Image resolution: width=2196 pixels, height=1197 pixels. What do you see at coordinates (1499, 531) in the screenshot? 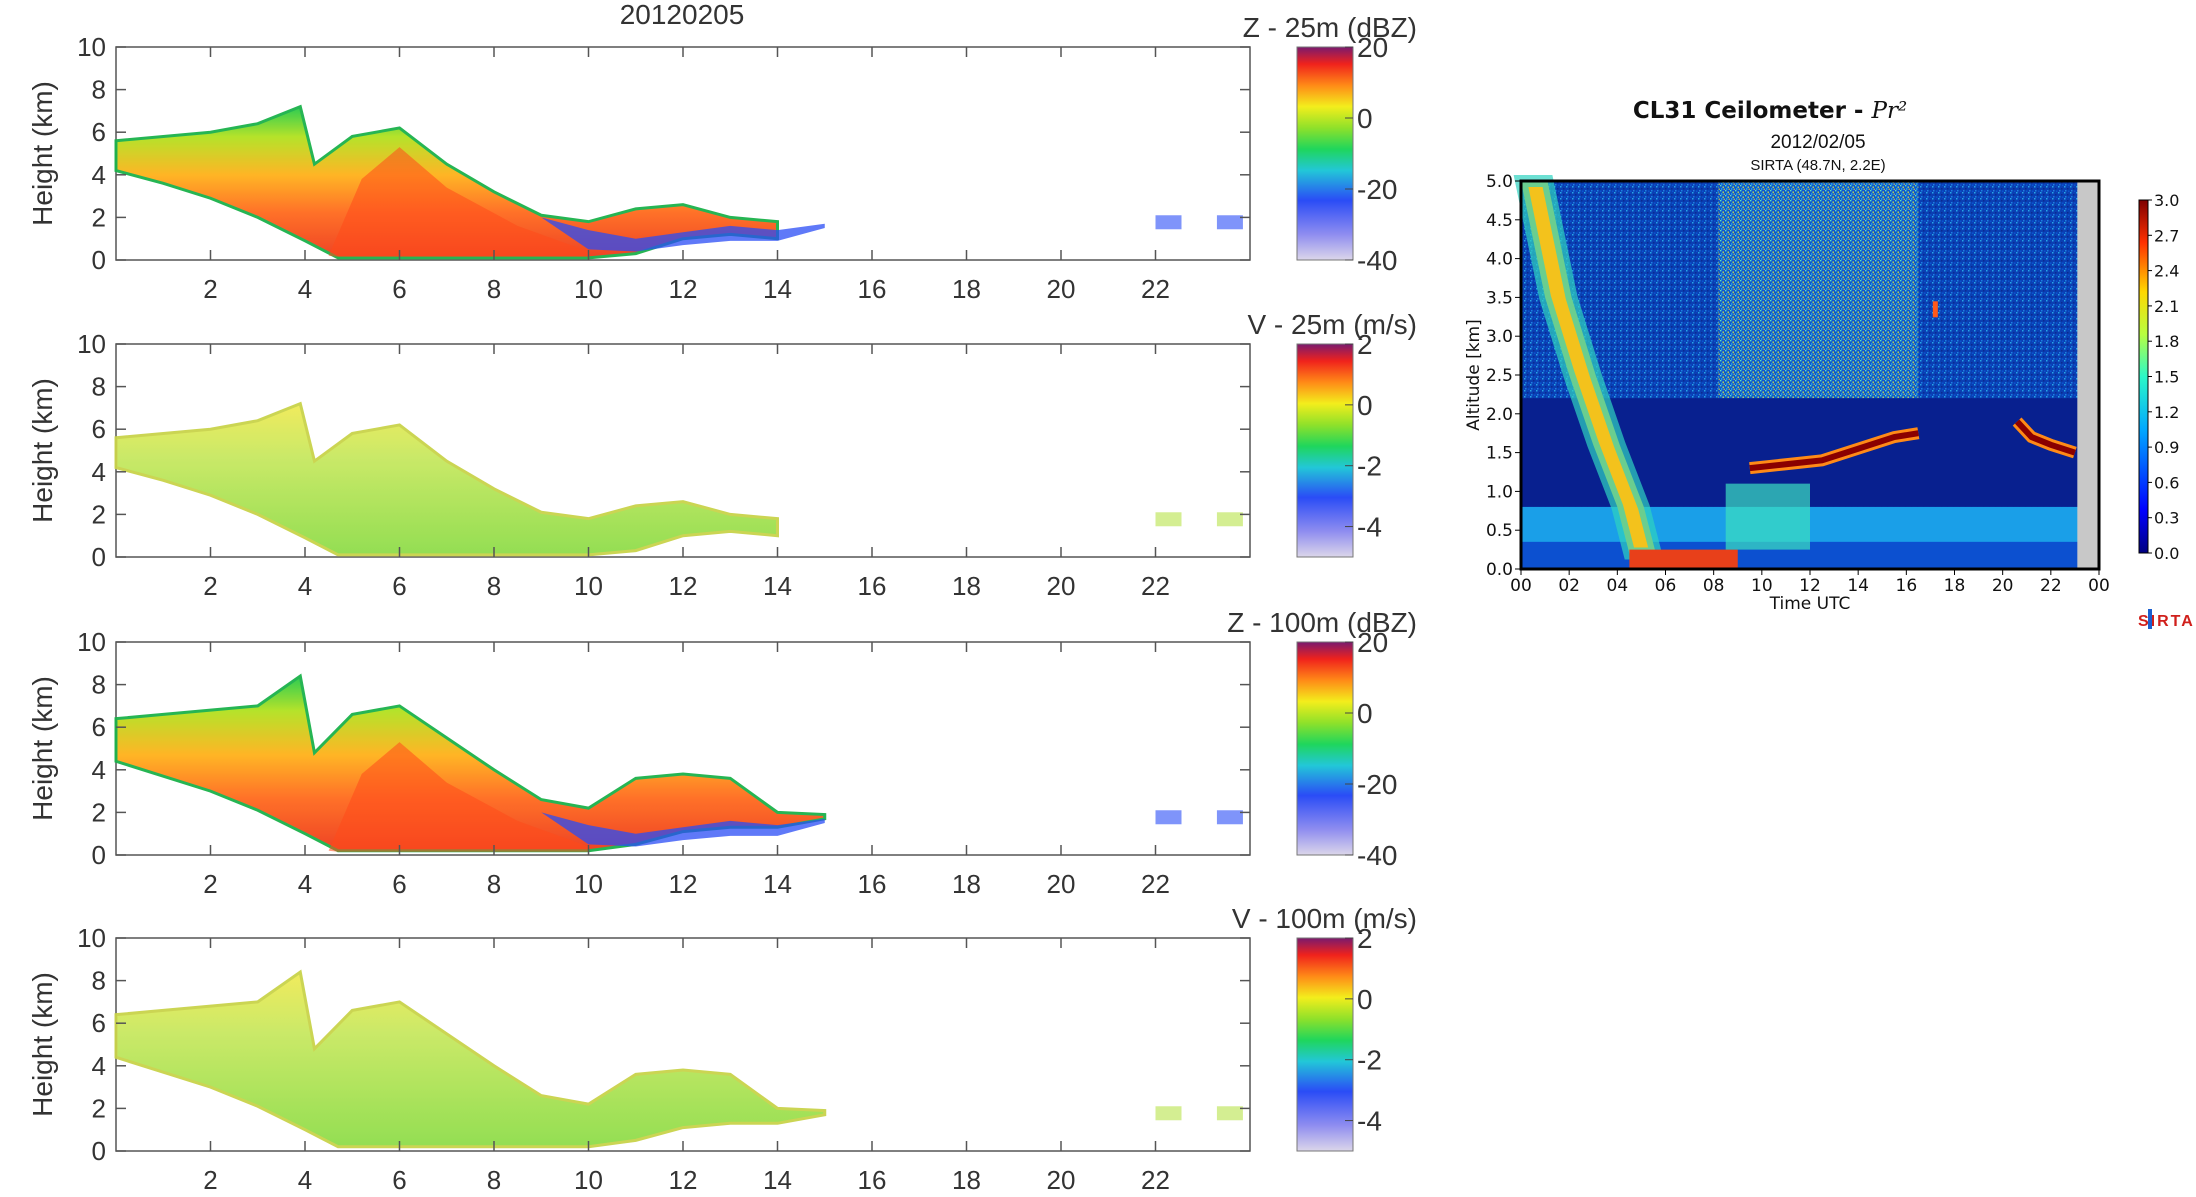
I see `ceilometer-y-tick-label: 0.5` at bounding box center [1499, 531].